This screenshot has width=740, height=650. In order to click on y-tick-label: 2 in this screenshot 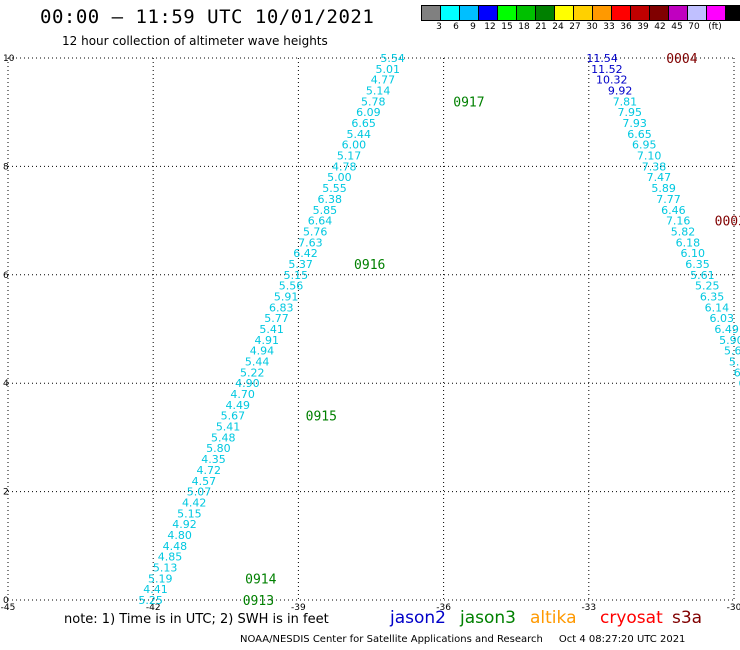, I will do `click(6, 493)`.